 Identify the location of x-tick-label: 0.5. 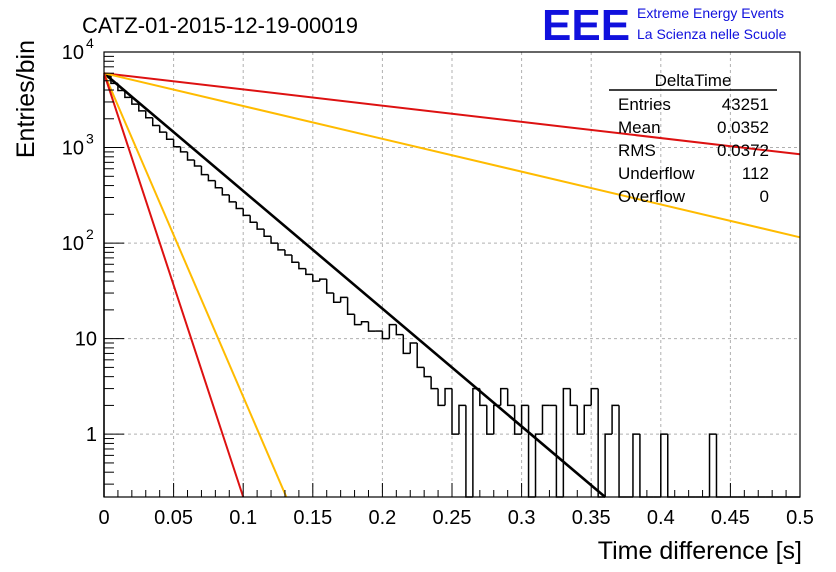
(800, 518).